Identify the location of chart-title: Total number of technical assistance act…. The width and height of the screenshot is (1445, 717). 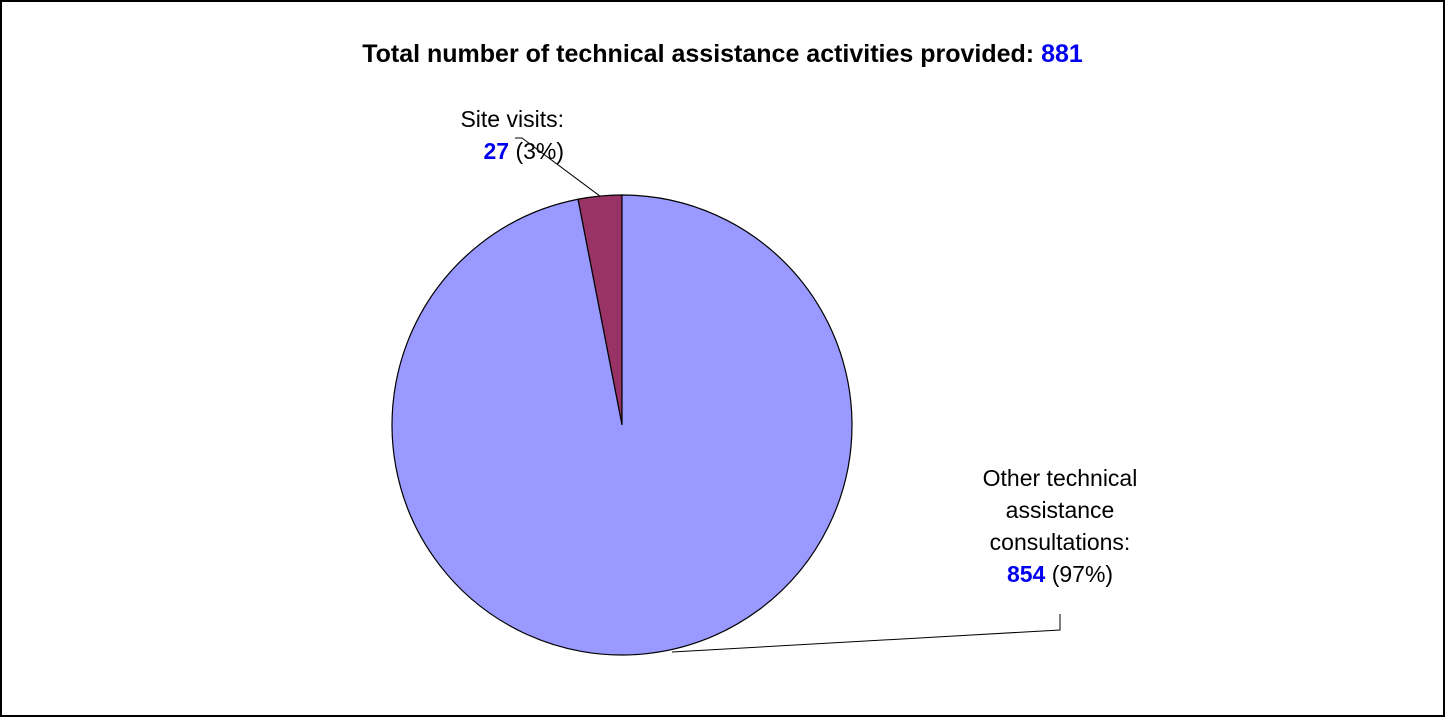
(722, 54).